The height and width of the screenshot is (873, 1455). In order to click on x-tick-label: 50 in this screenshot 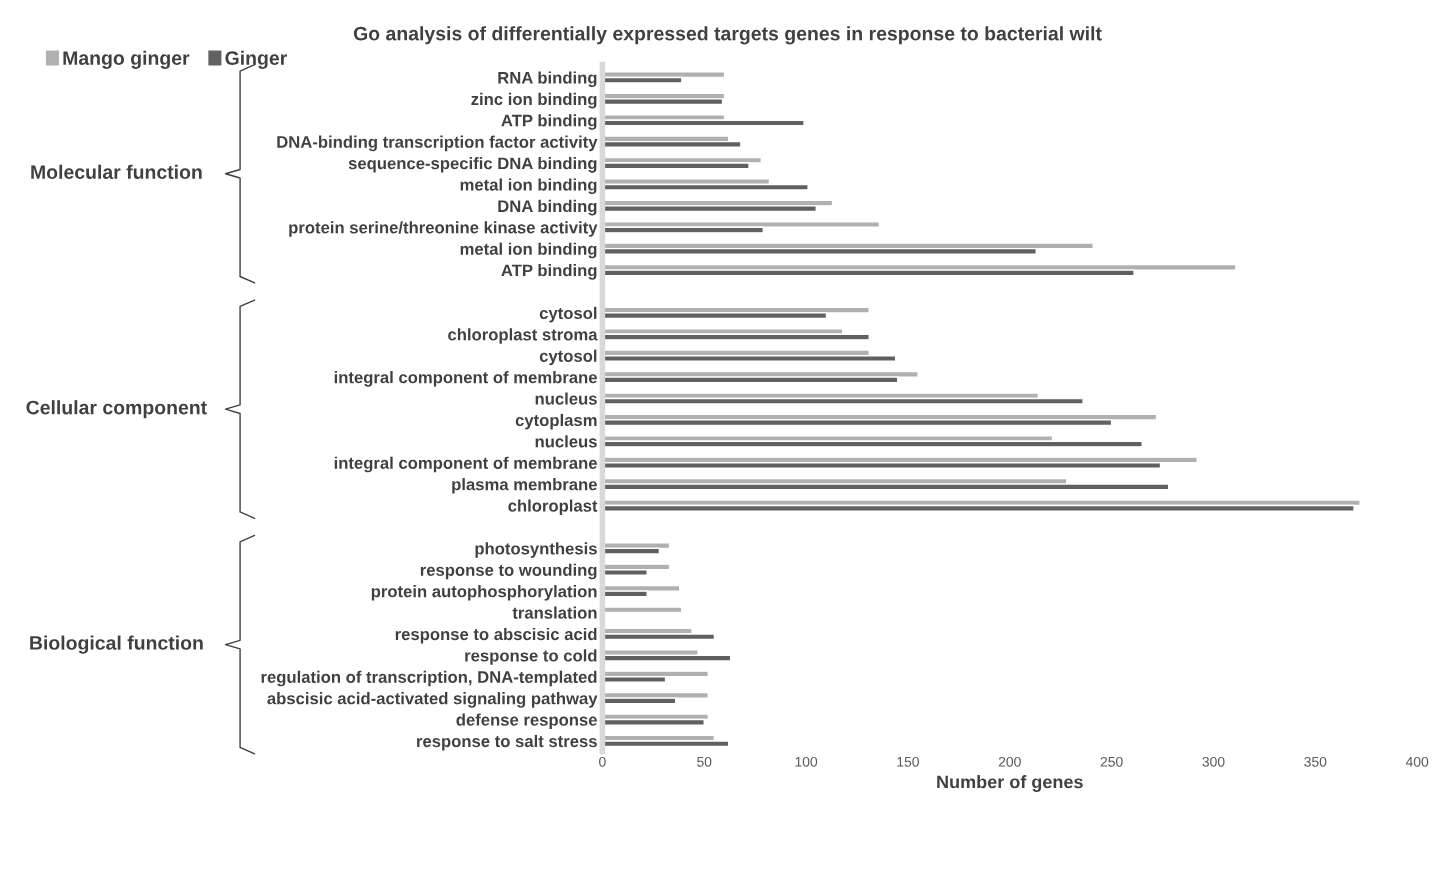, I will do `click(704, 761)`.